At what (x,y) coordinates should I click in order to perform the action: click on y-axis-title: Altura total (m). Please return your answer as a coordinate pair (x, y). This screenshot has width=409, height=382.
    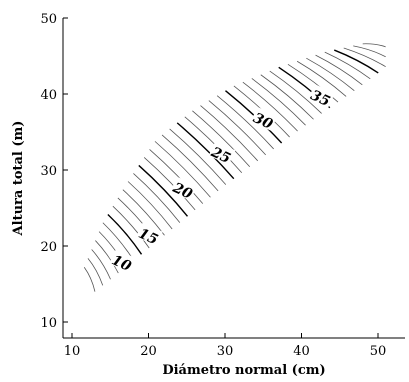
    Looking at the image, I should click on (18, 179).